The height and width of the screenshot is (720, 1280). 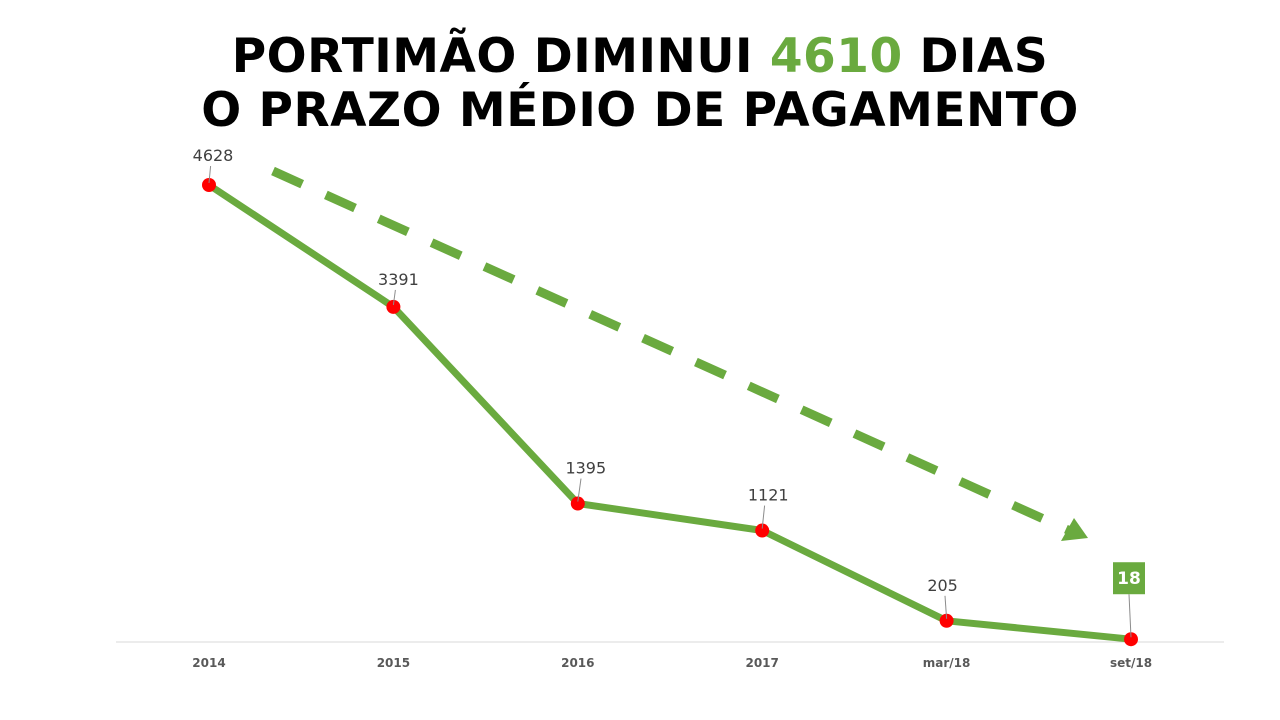 I want to click on data-label-mar-18: 205, so click(x=942, y=585).